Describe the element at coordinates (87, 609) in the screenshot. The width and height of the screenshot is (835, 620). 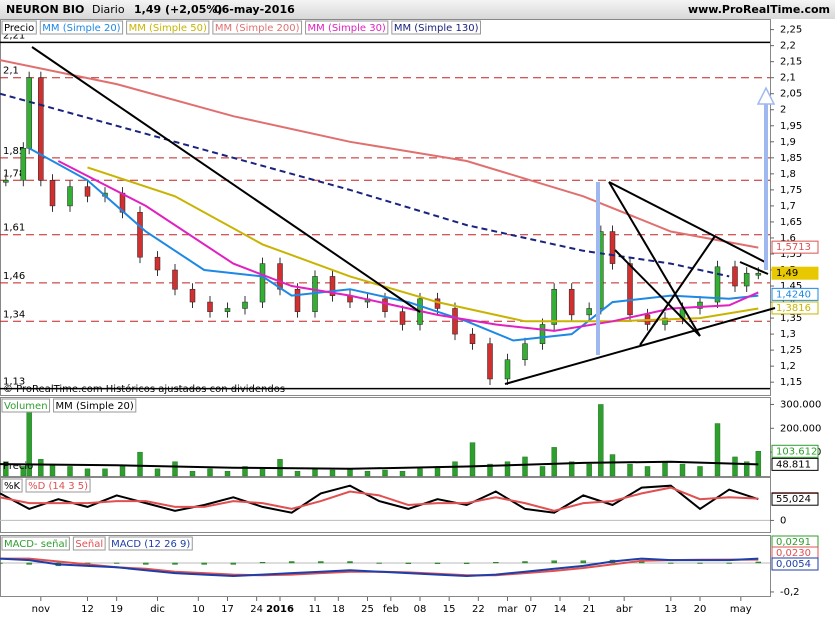
I see `x-tick-label: 12` at that location.